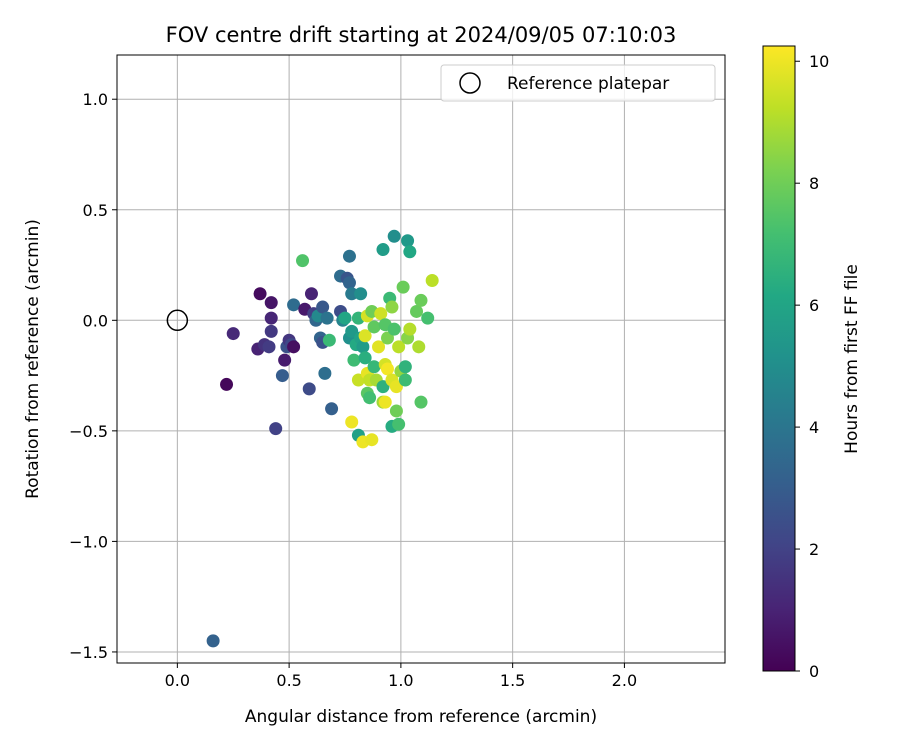 The image size is (900, 750). What do you see at coordinates (814, 427) in the screenshot?
I see `colorbar-tick-label: 4` at bounding box center [814, 427].